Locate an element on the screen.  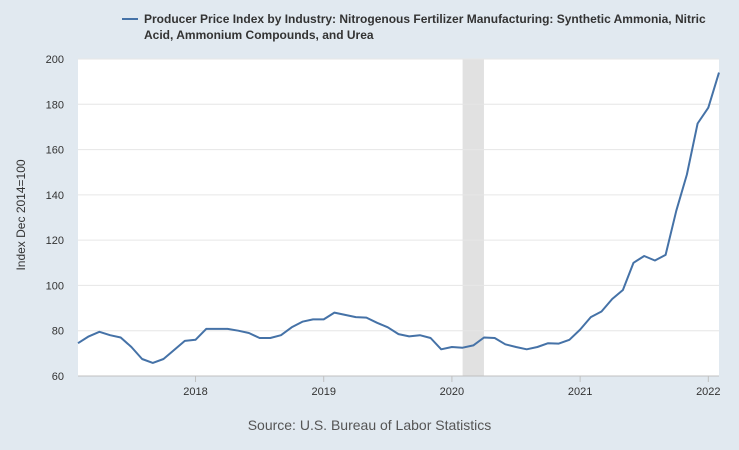
recession-band is located at coordinates (473, 217).